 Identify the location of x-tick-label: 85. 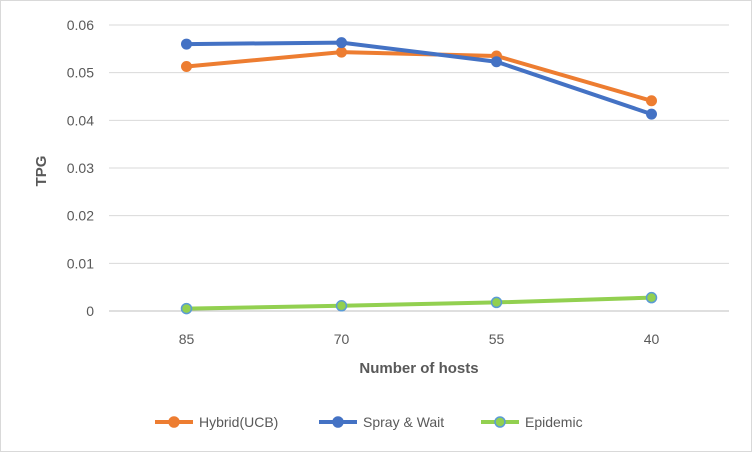
(187, 339).